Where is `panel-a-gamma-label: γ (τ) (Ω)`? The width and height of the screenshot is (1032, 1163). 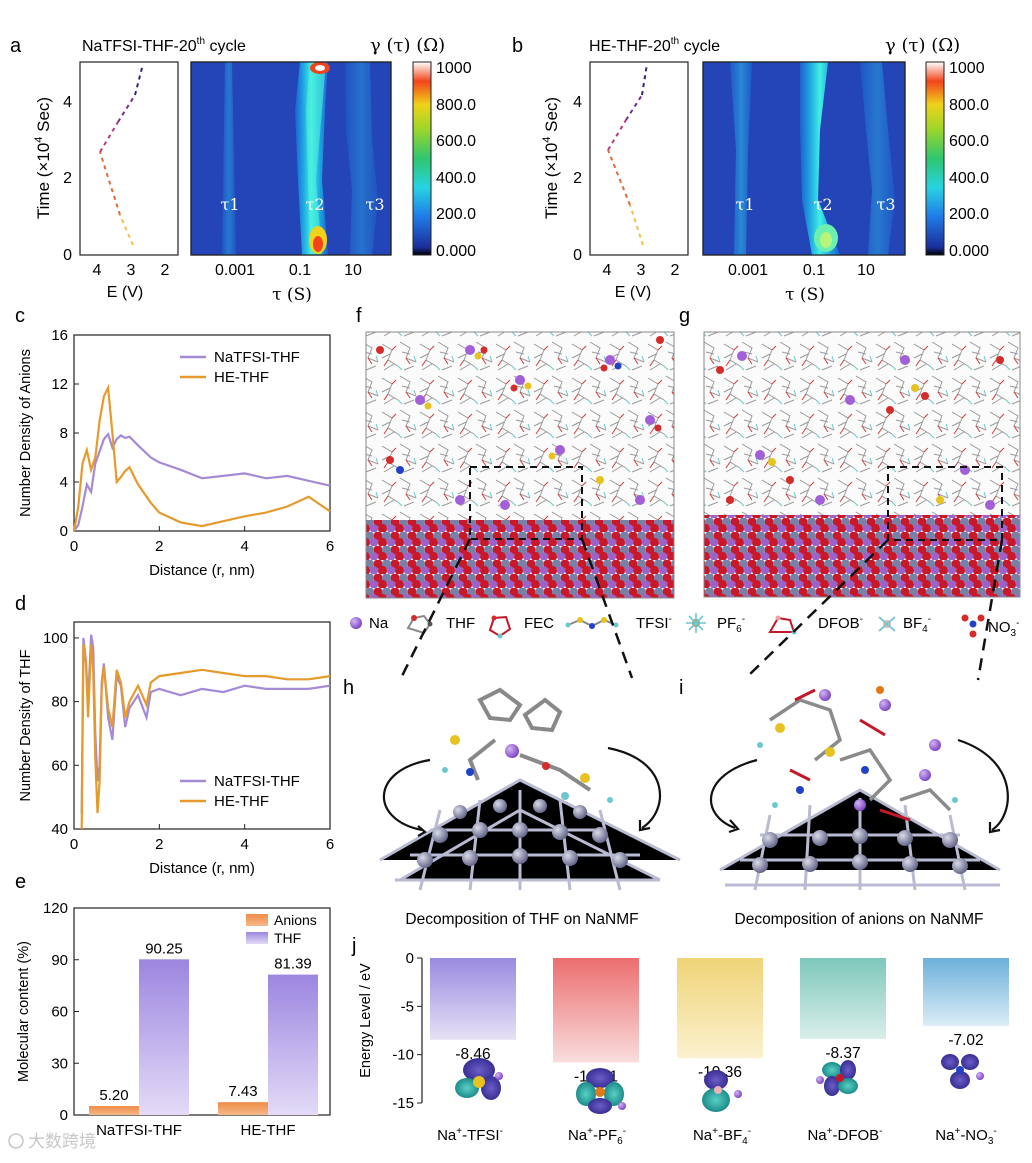
panel-a-gamma-label: γ (τ) (Ω) is located at coordinates (407, 45).